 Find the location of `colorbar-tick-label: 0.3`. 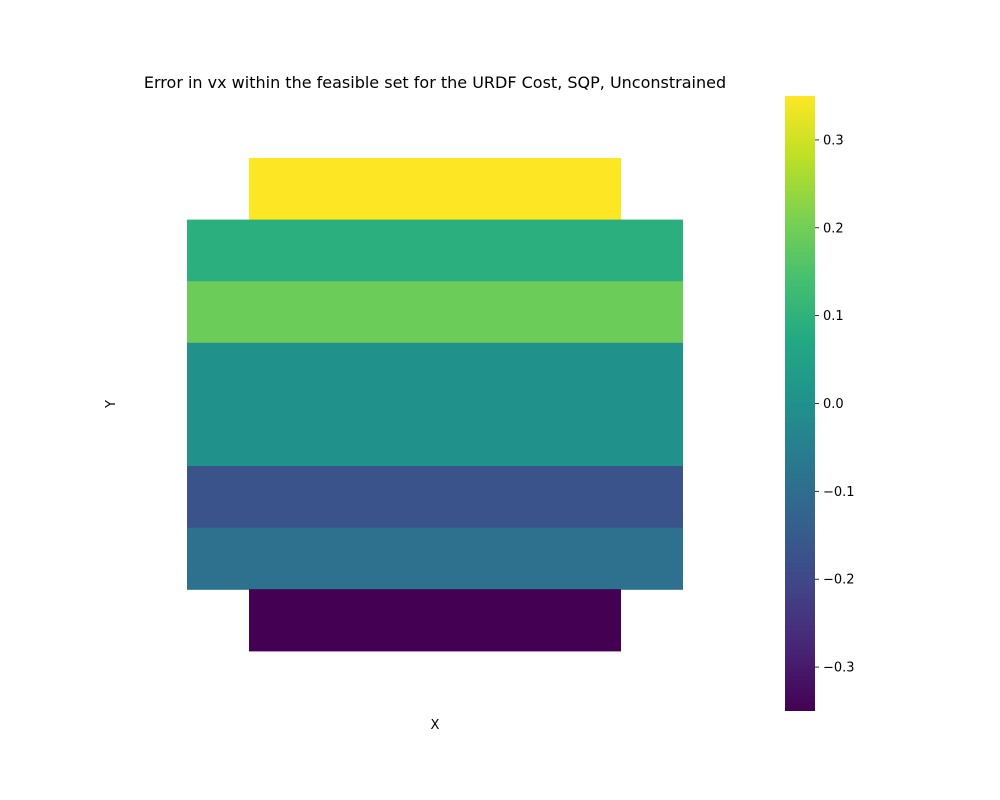

colorbar-tick-label: 0.3 is located at coordinates (833, 140).